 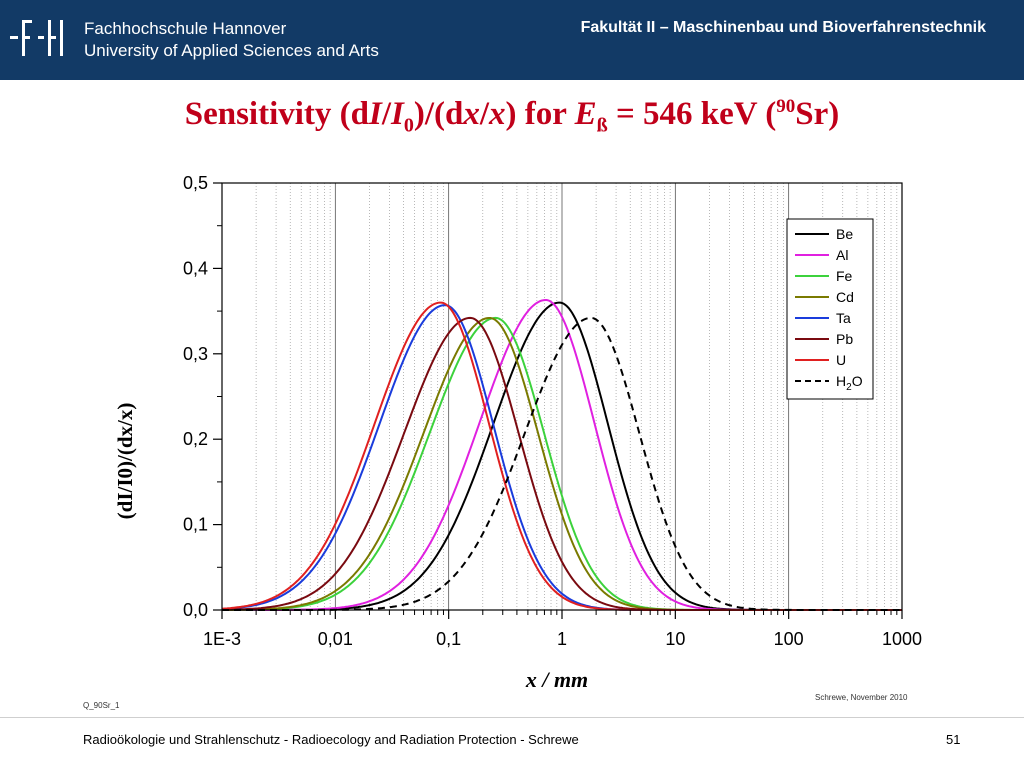 What do you see at coordinates (231, 50) in the screenshot?
I see `school-name-line2: University of Applied Sciences and Arts` at bounding box center [231, 50].